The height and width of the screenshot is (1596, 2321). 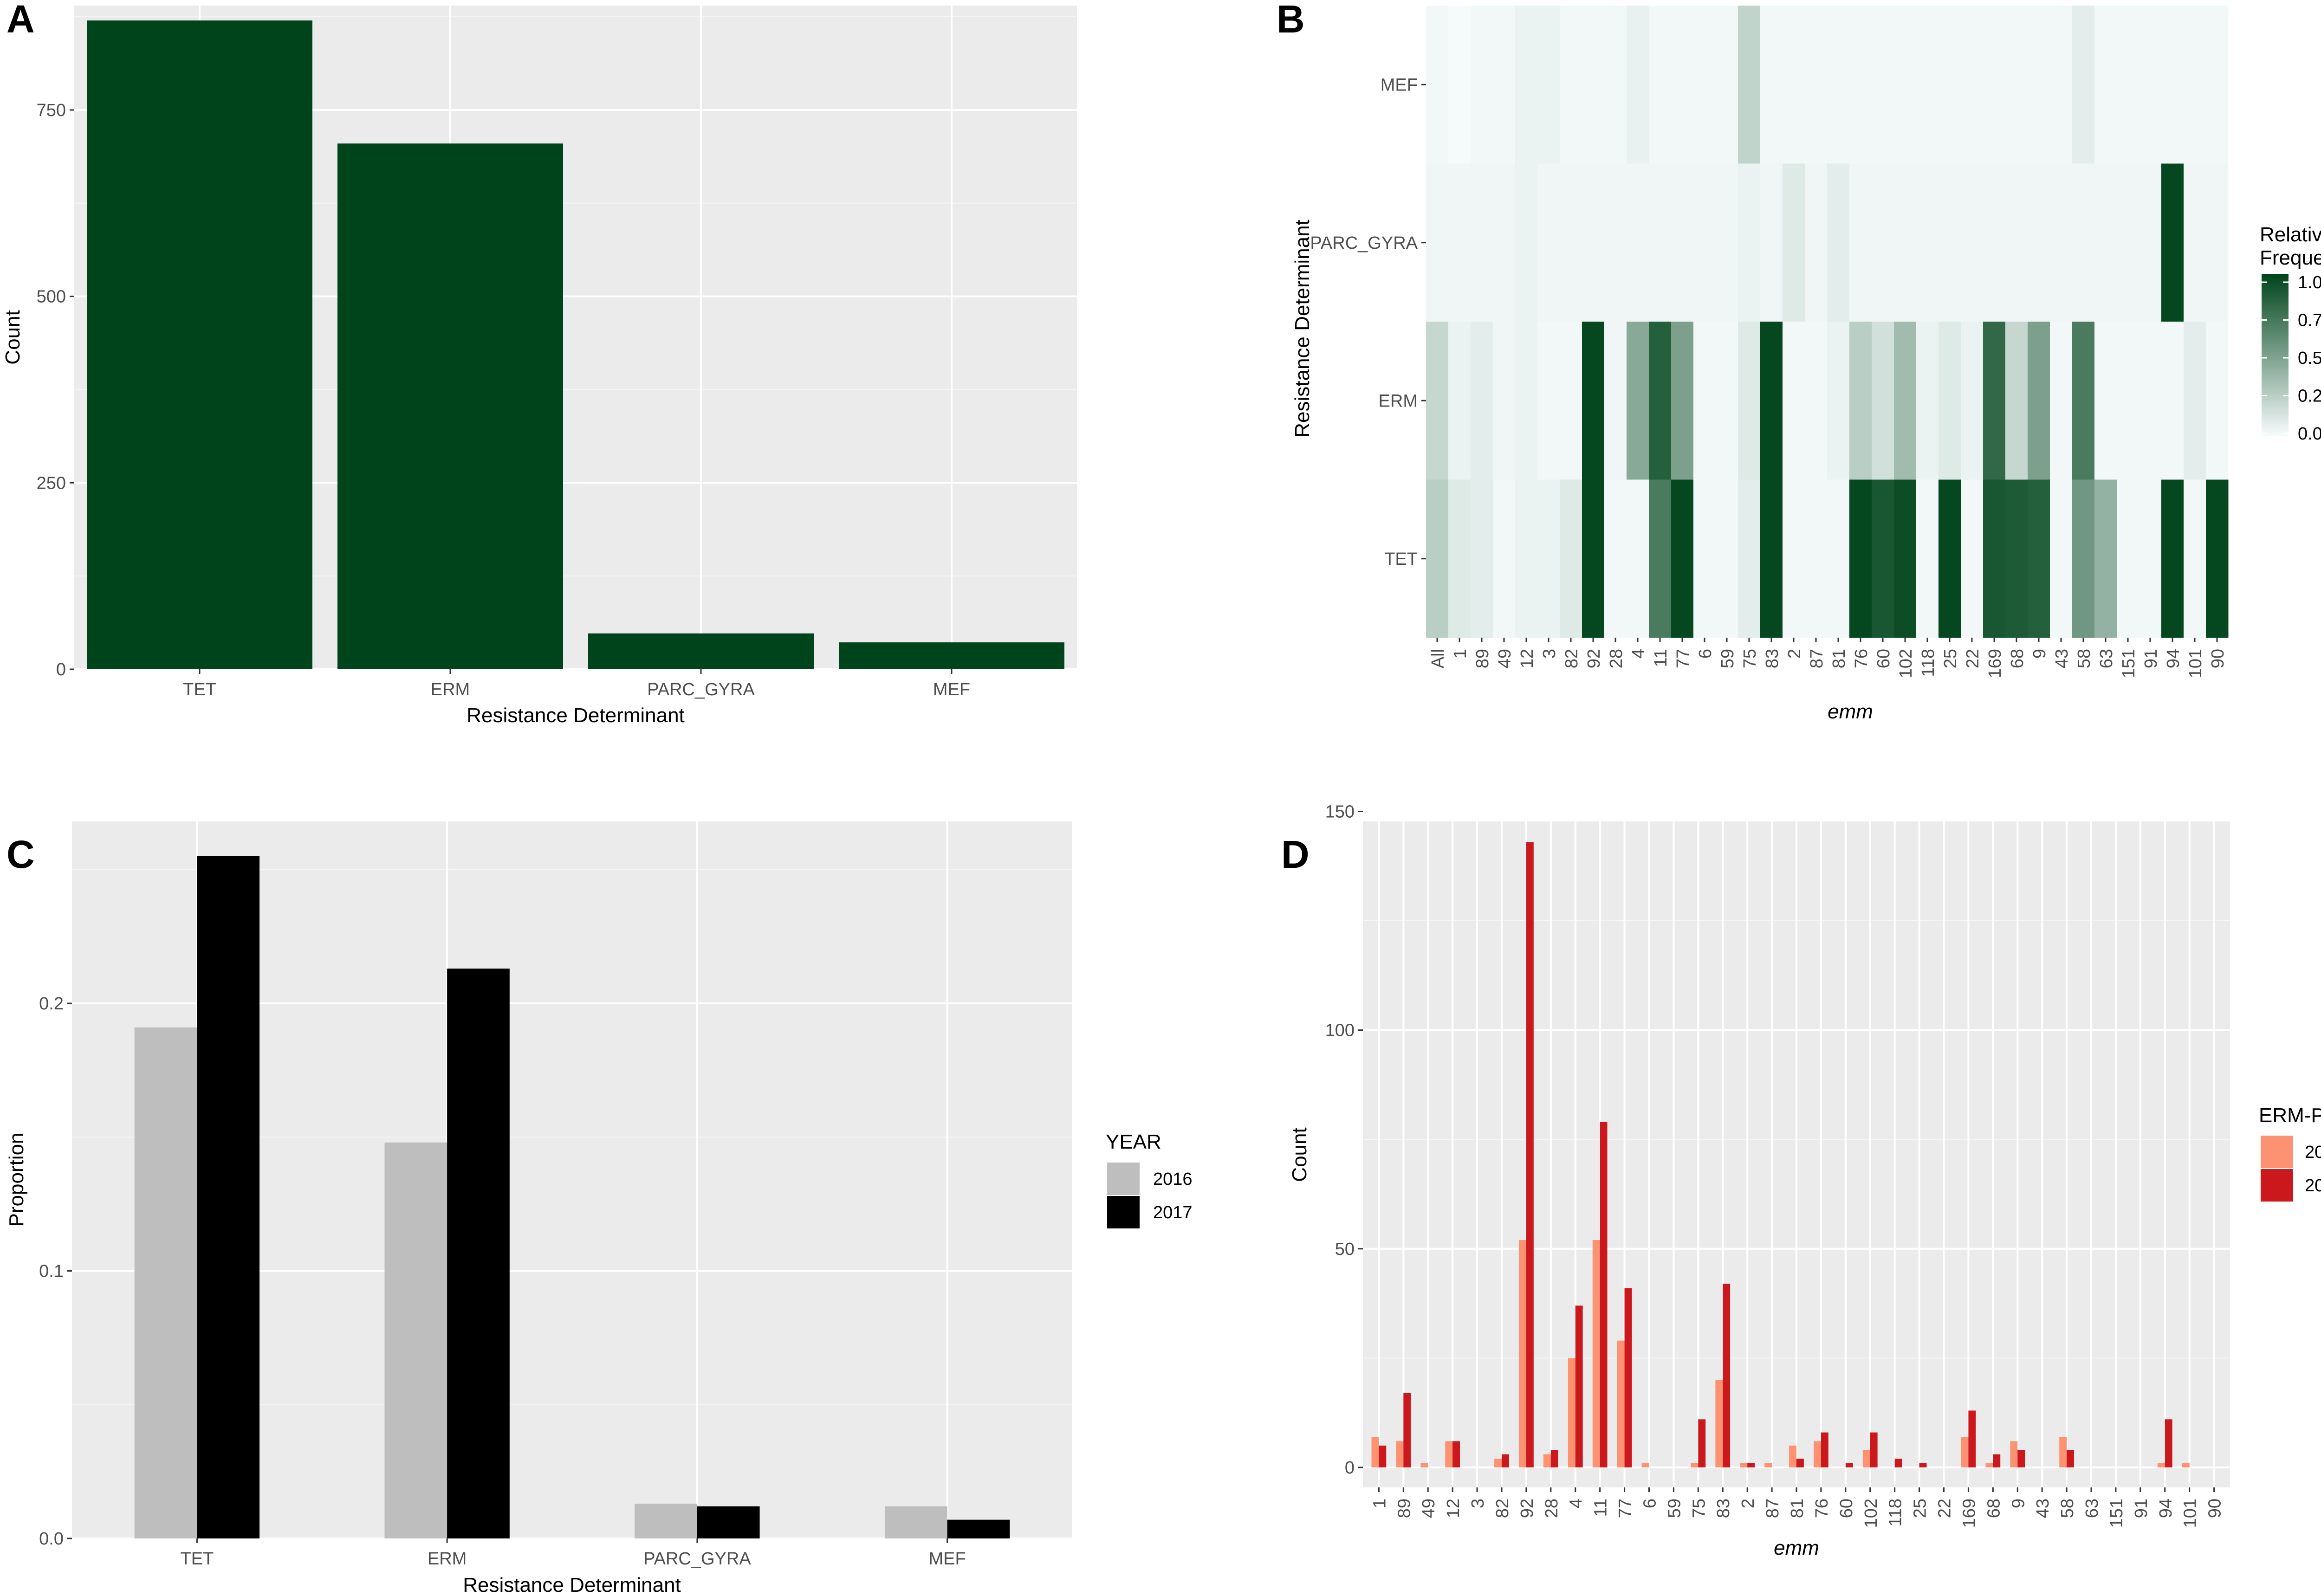 What do you see at coordinates (61, 669) in the screenshot?
I see `panel-a-y-tick-label: 0` at bounding box center [61, 669].